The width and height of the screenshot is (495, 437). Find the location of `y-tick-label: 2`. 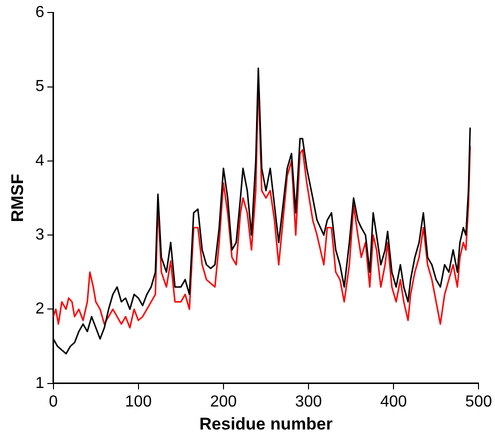

y-tick-label: 2 is located at coordinates (39, 309).